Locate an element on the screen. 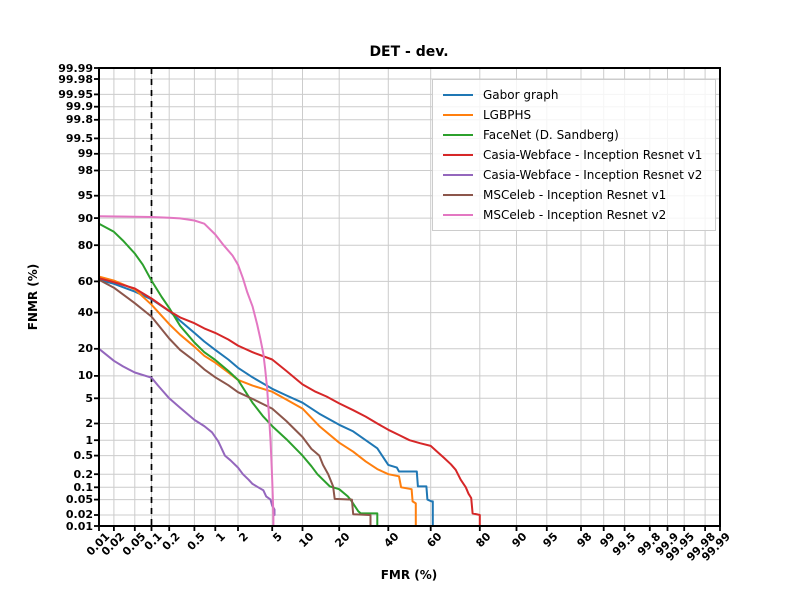 This screenshot has height=600, width=800. y-tick-label: 0.2 is located at coordinates (83, 474).